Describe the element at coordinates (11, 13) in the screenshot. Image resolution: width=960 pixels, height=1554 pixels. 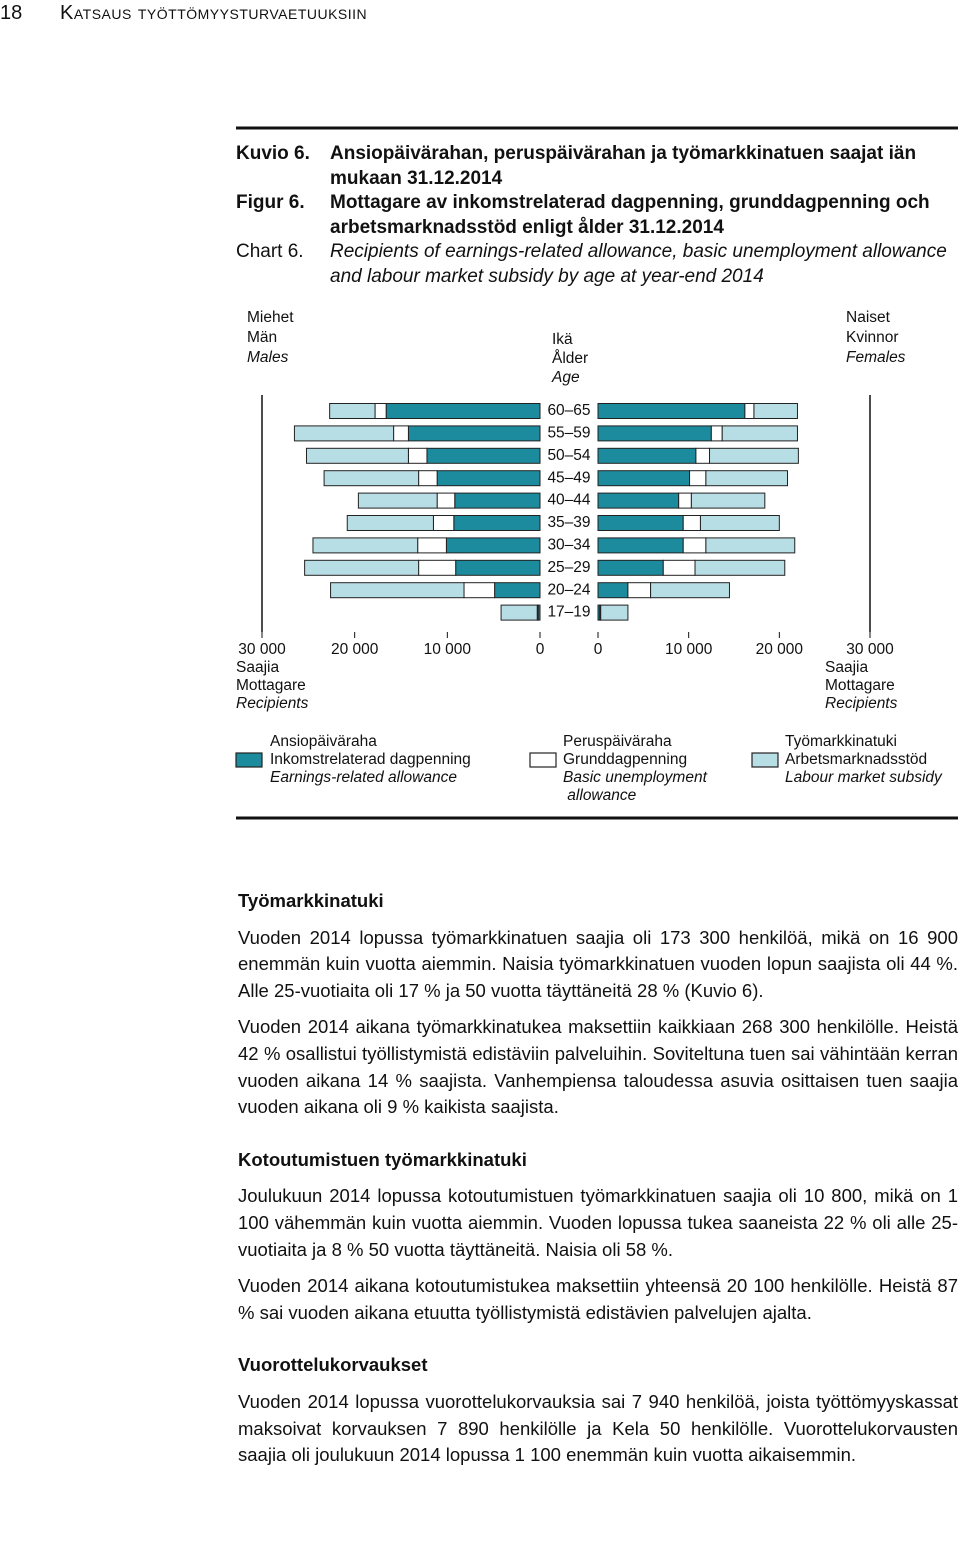
I see `page-number: 18` at that location.